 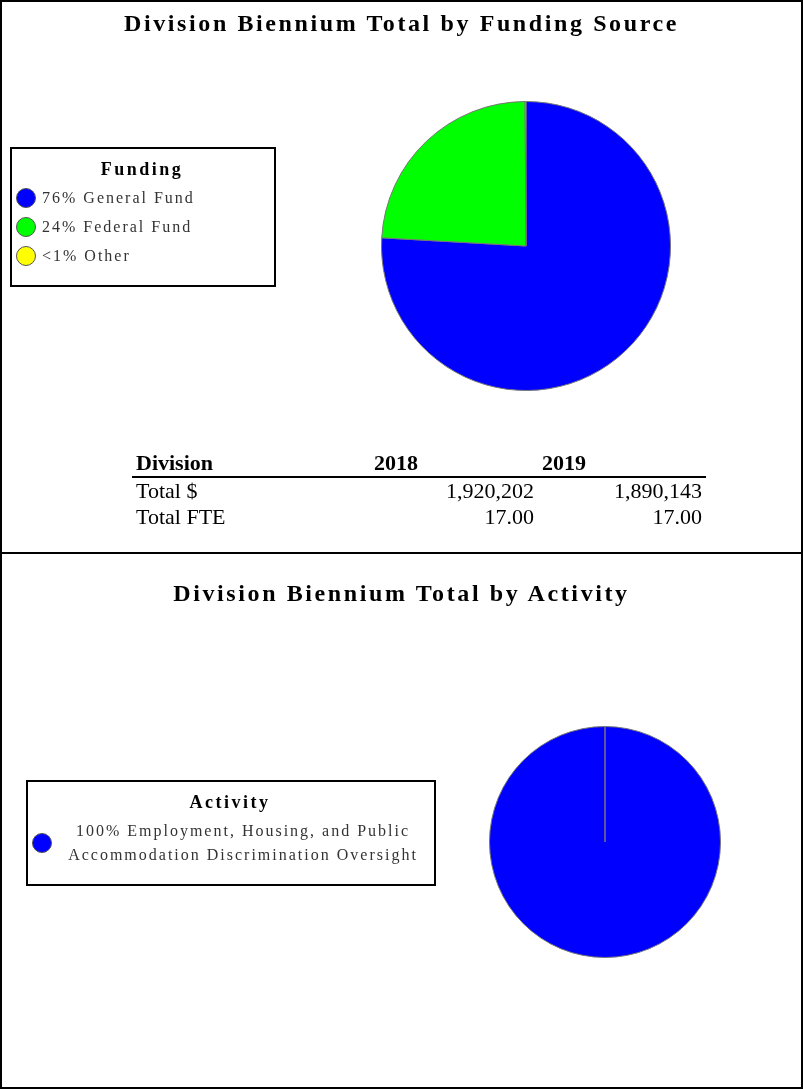 I want to click on legend-title: Funding, so click(x=142, y=169).